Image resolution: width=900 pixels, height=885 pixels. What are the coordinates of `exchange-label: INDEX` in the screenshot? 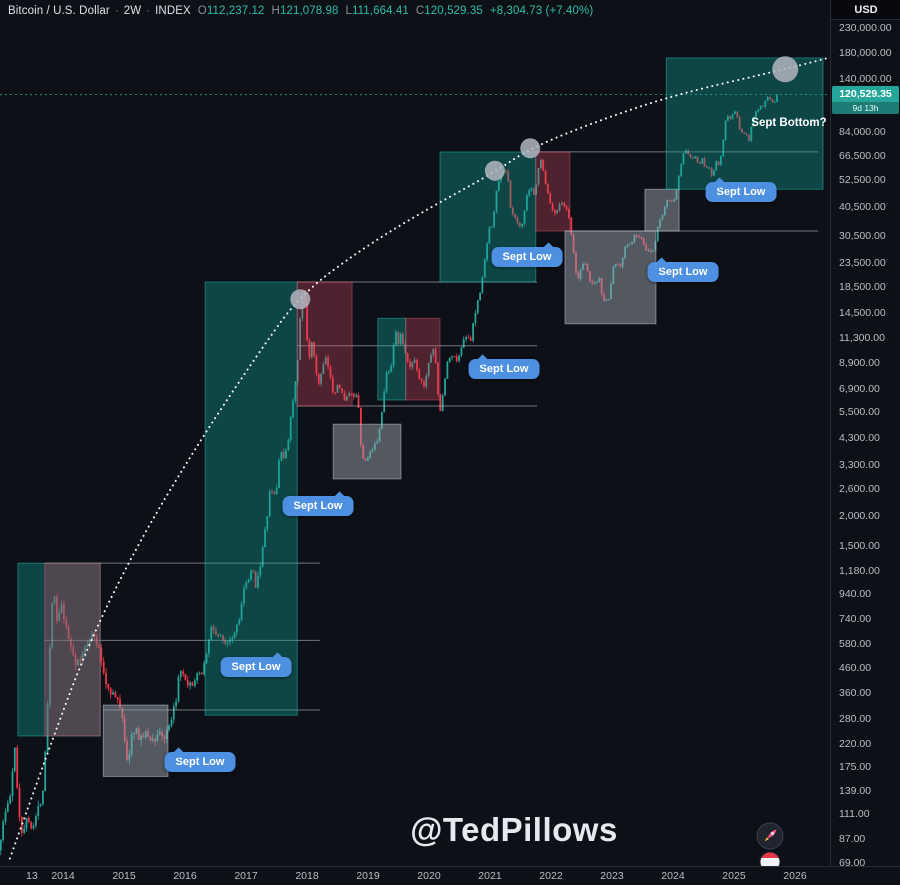 It's located at (173, 11).